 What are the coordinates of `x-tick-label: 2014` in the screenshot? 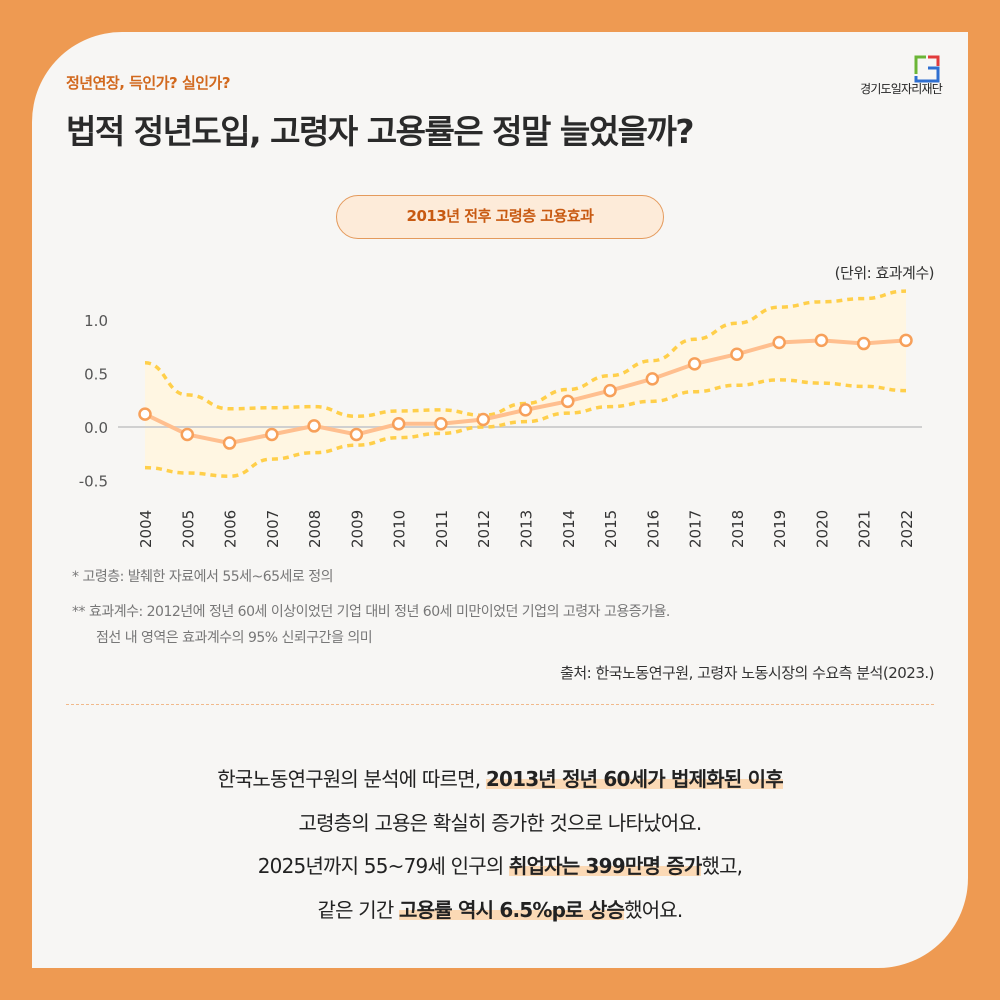 It's located at (569, 529).